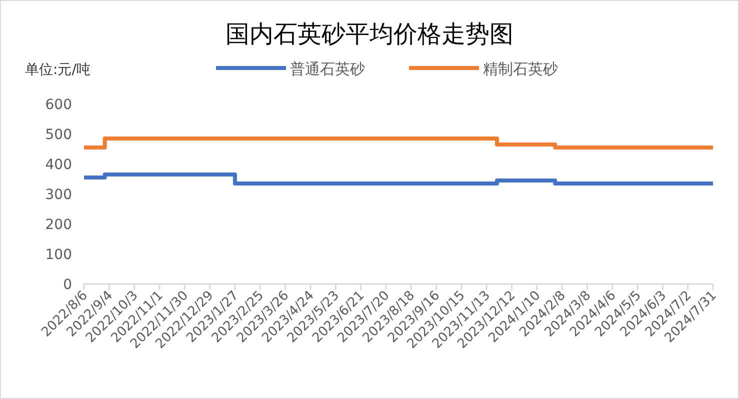 This screenshot has width=739, height=399. Describe the element at coordinates (57, 70) in the screenshot. I see `y-axis-title: 单位:元/吨` at that location.